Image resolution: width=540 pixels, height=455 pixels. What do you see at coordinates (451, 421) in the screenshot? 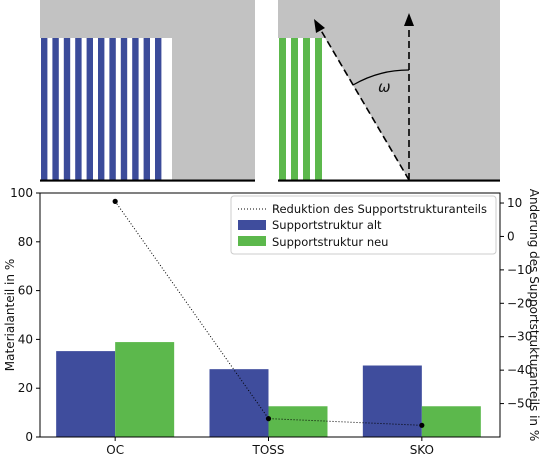
I see `bar-neu-sko` at bounding box center [451, 421].